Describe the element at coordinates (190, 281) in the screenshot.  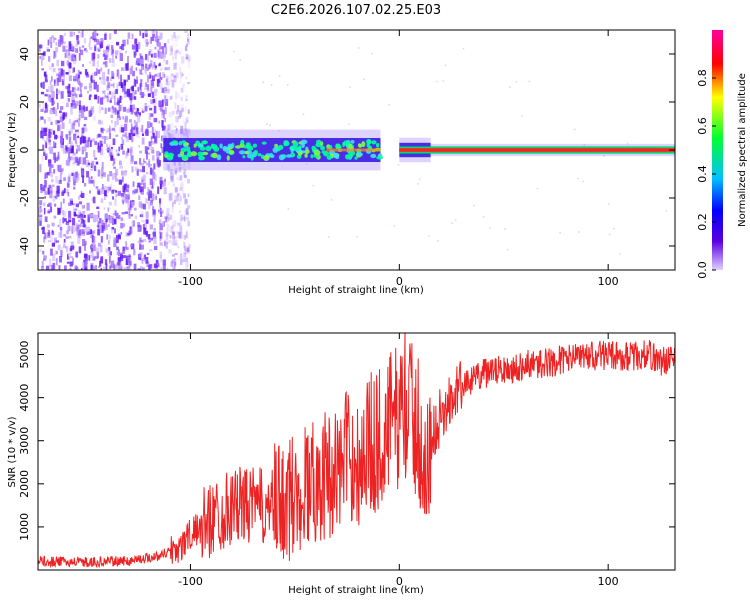
I see `spectrogram-x-tick-label: -100` at that location.